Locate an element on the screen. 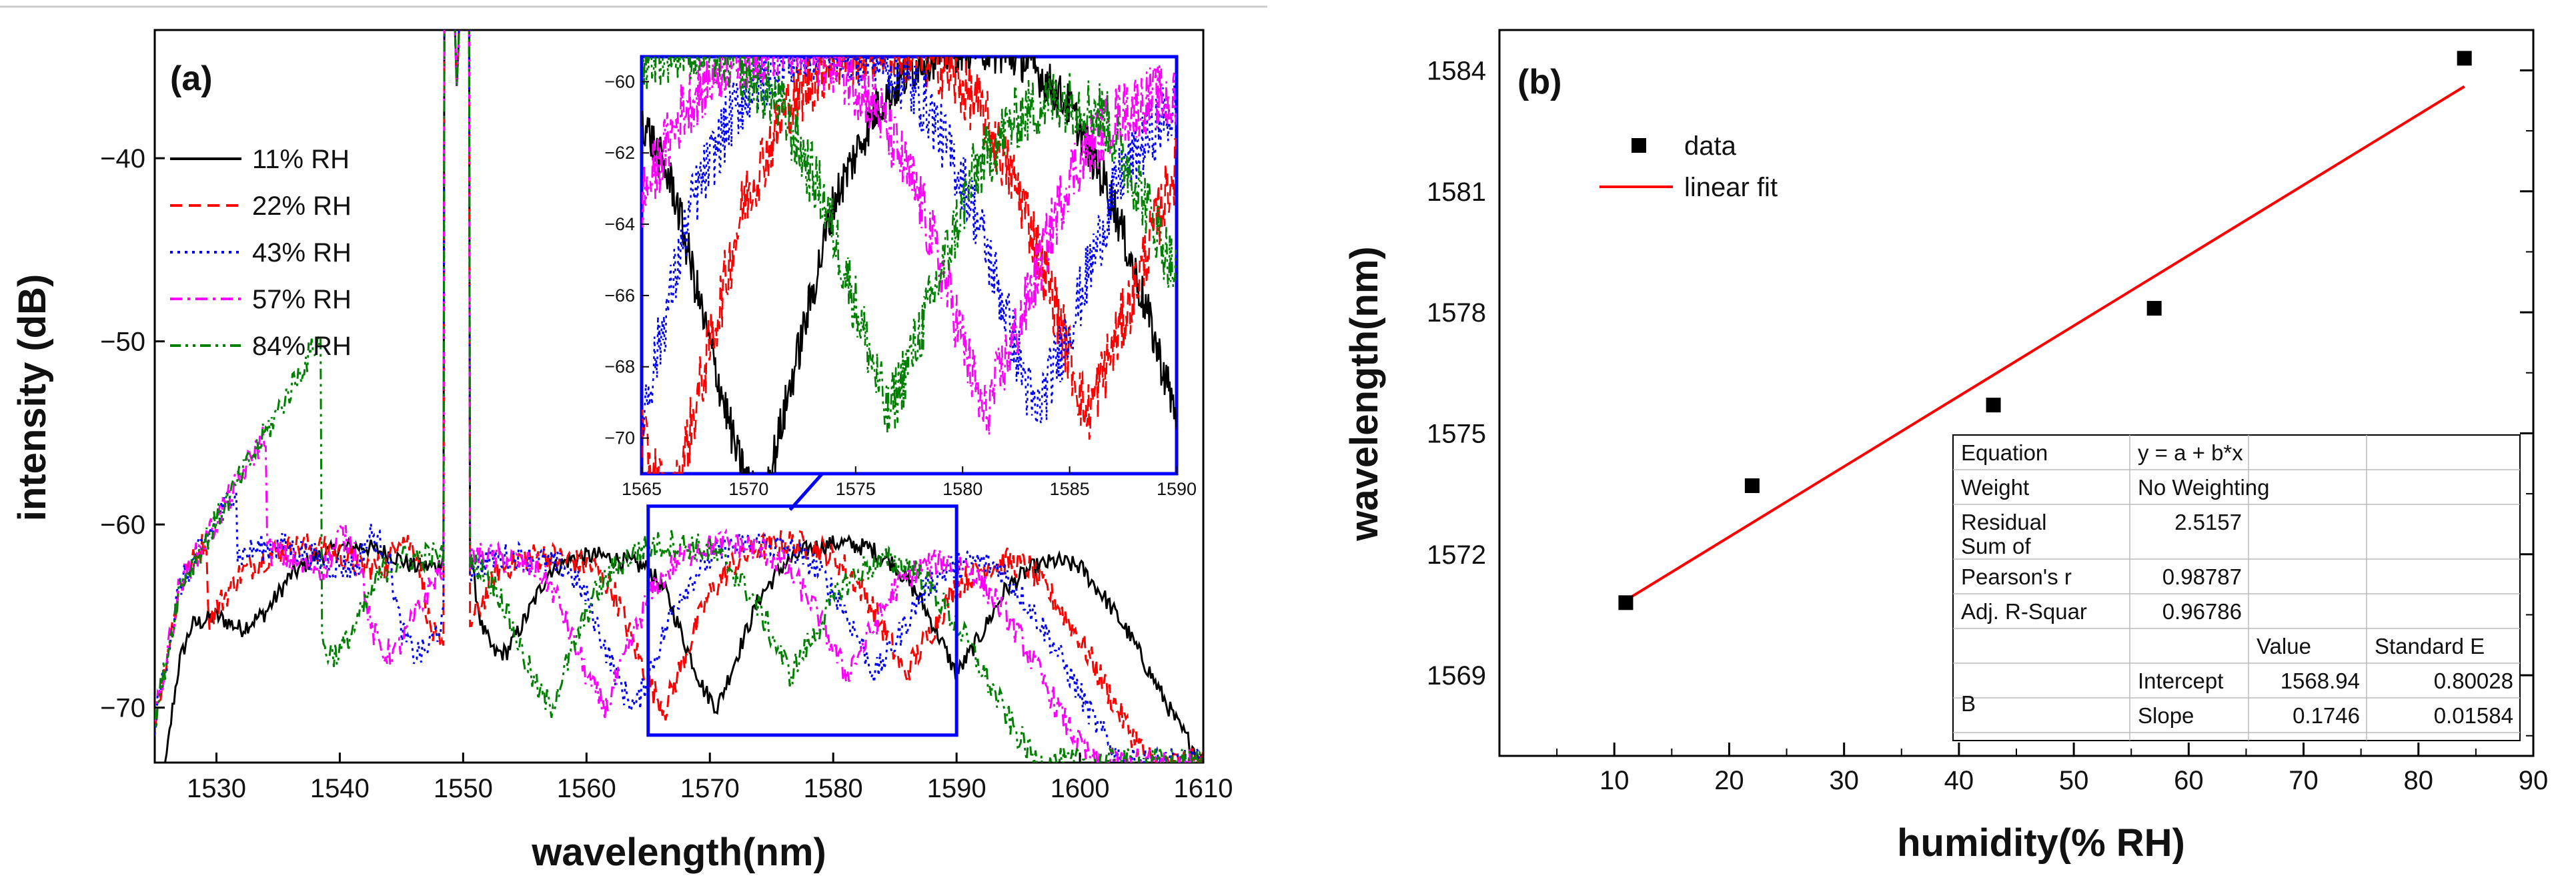 This screenshot has width=2576, height=888. table-cell: Pearson's r is located at coordinates (2016, 576).